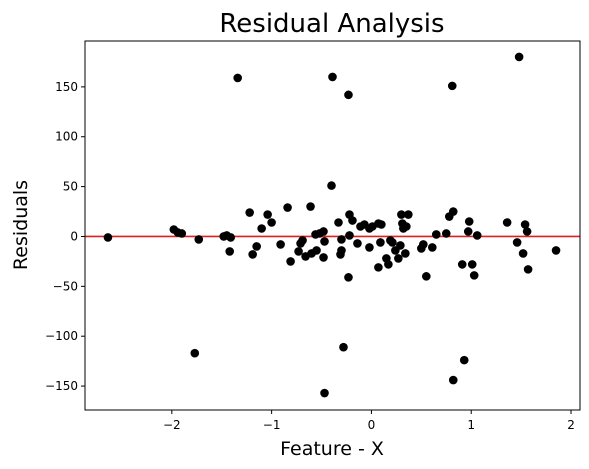 The width and height of the screenshot is (589, 469). Describe the element at coordinates (61, 386) in the screenshot. I see `y-tick-label: −150` at that location.